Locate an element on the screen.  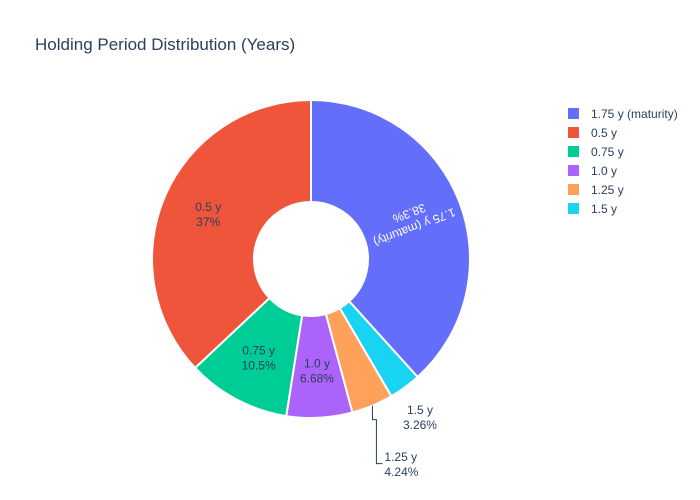
legend-item-0-75-y: 0.75 y is located at coordinates (596, 152).